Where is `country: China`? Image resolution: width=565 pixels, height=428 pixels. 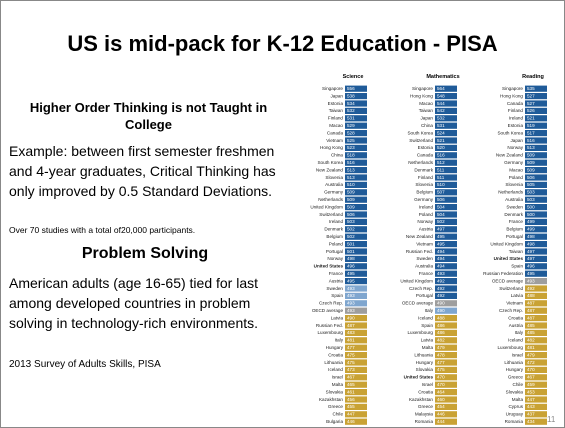 country: China is located at coordinates (427, 125).